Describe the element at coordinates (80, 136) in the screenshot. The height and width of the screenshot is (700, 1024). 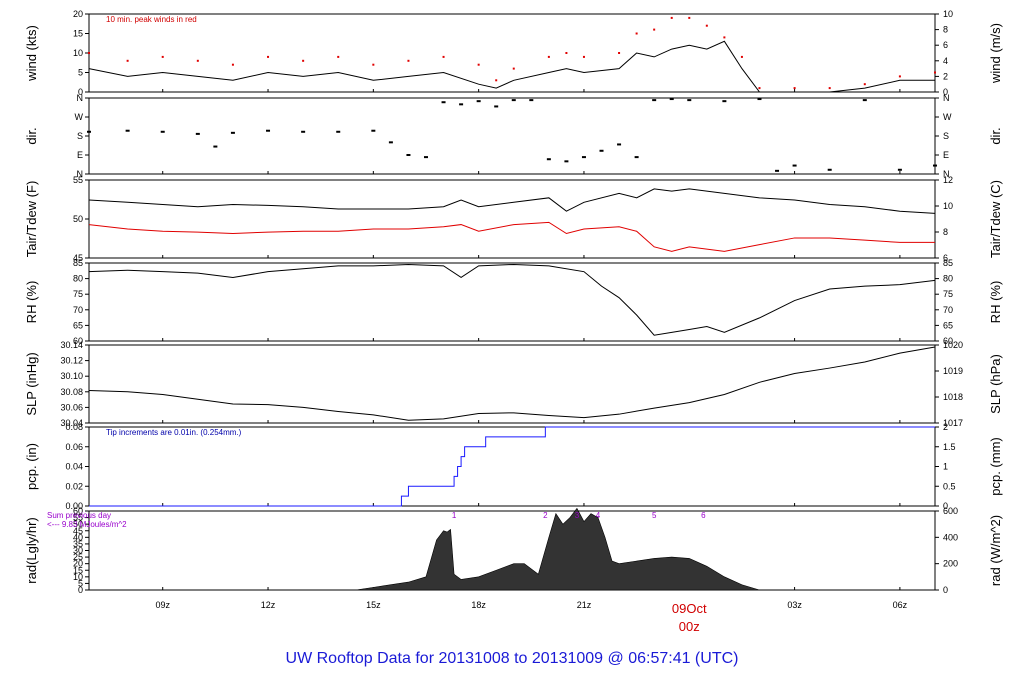
I see `y-tick-label-1-2: S` at that location.